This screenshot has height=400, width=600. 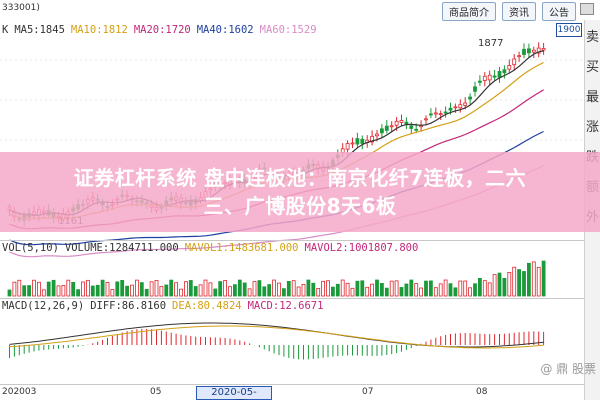 What do you see at coordinates (292, 392) in the screenshot?
I see `time-axis: 202003 05 2020-05-14(四) 07 08` at bounding box center [292, 392].